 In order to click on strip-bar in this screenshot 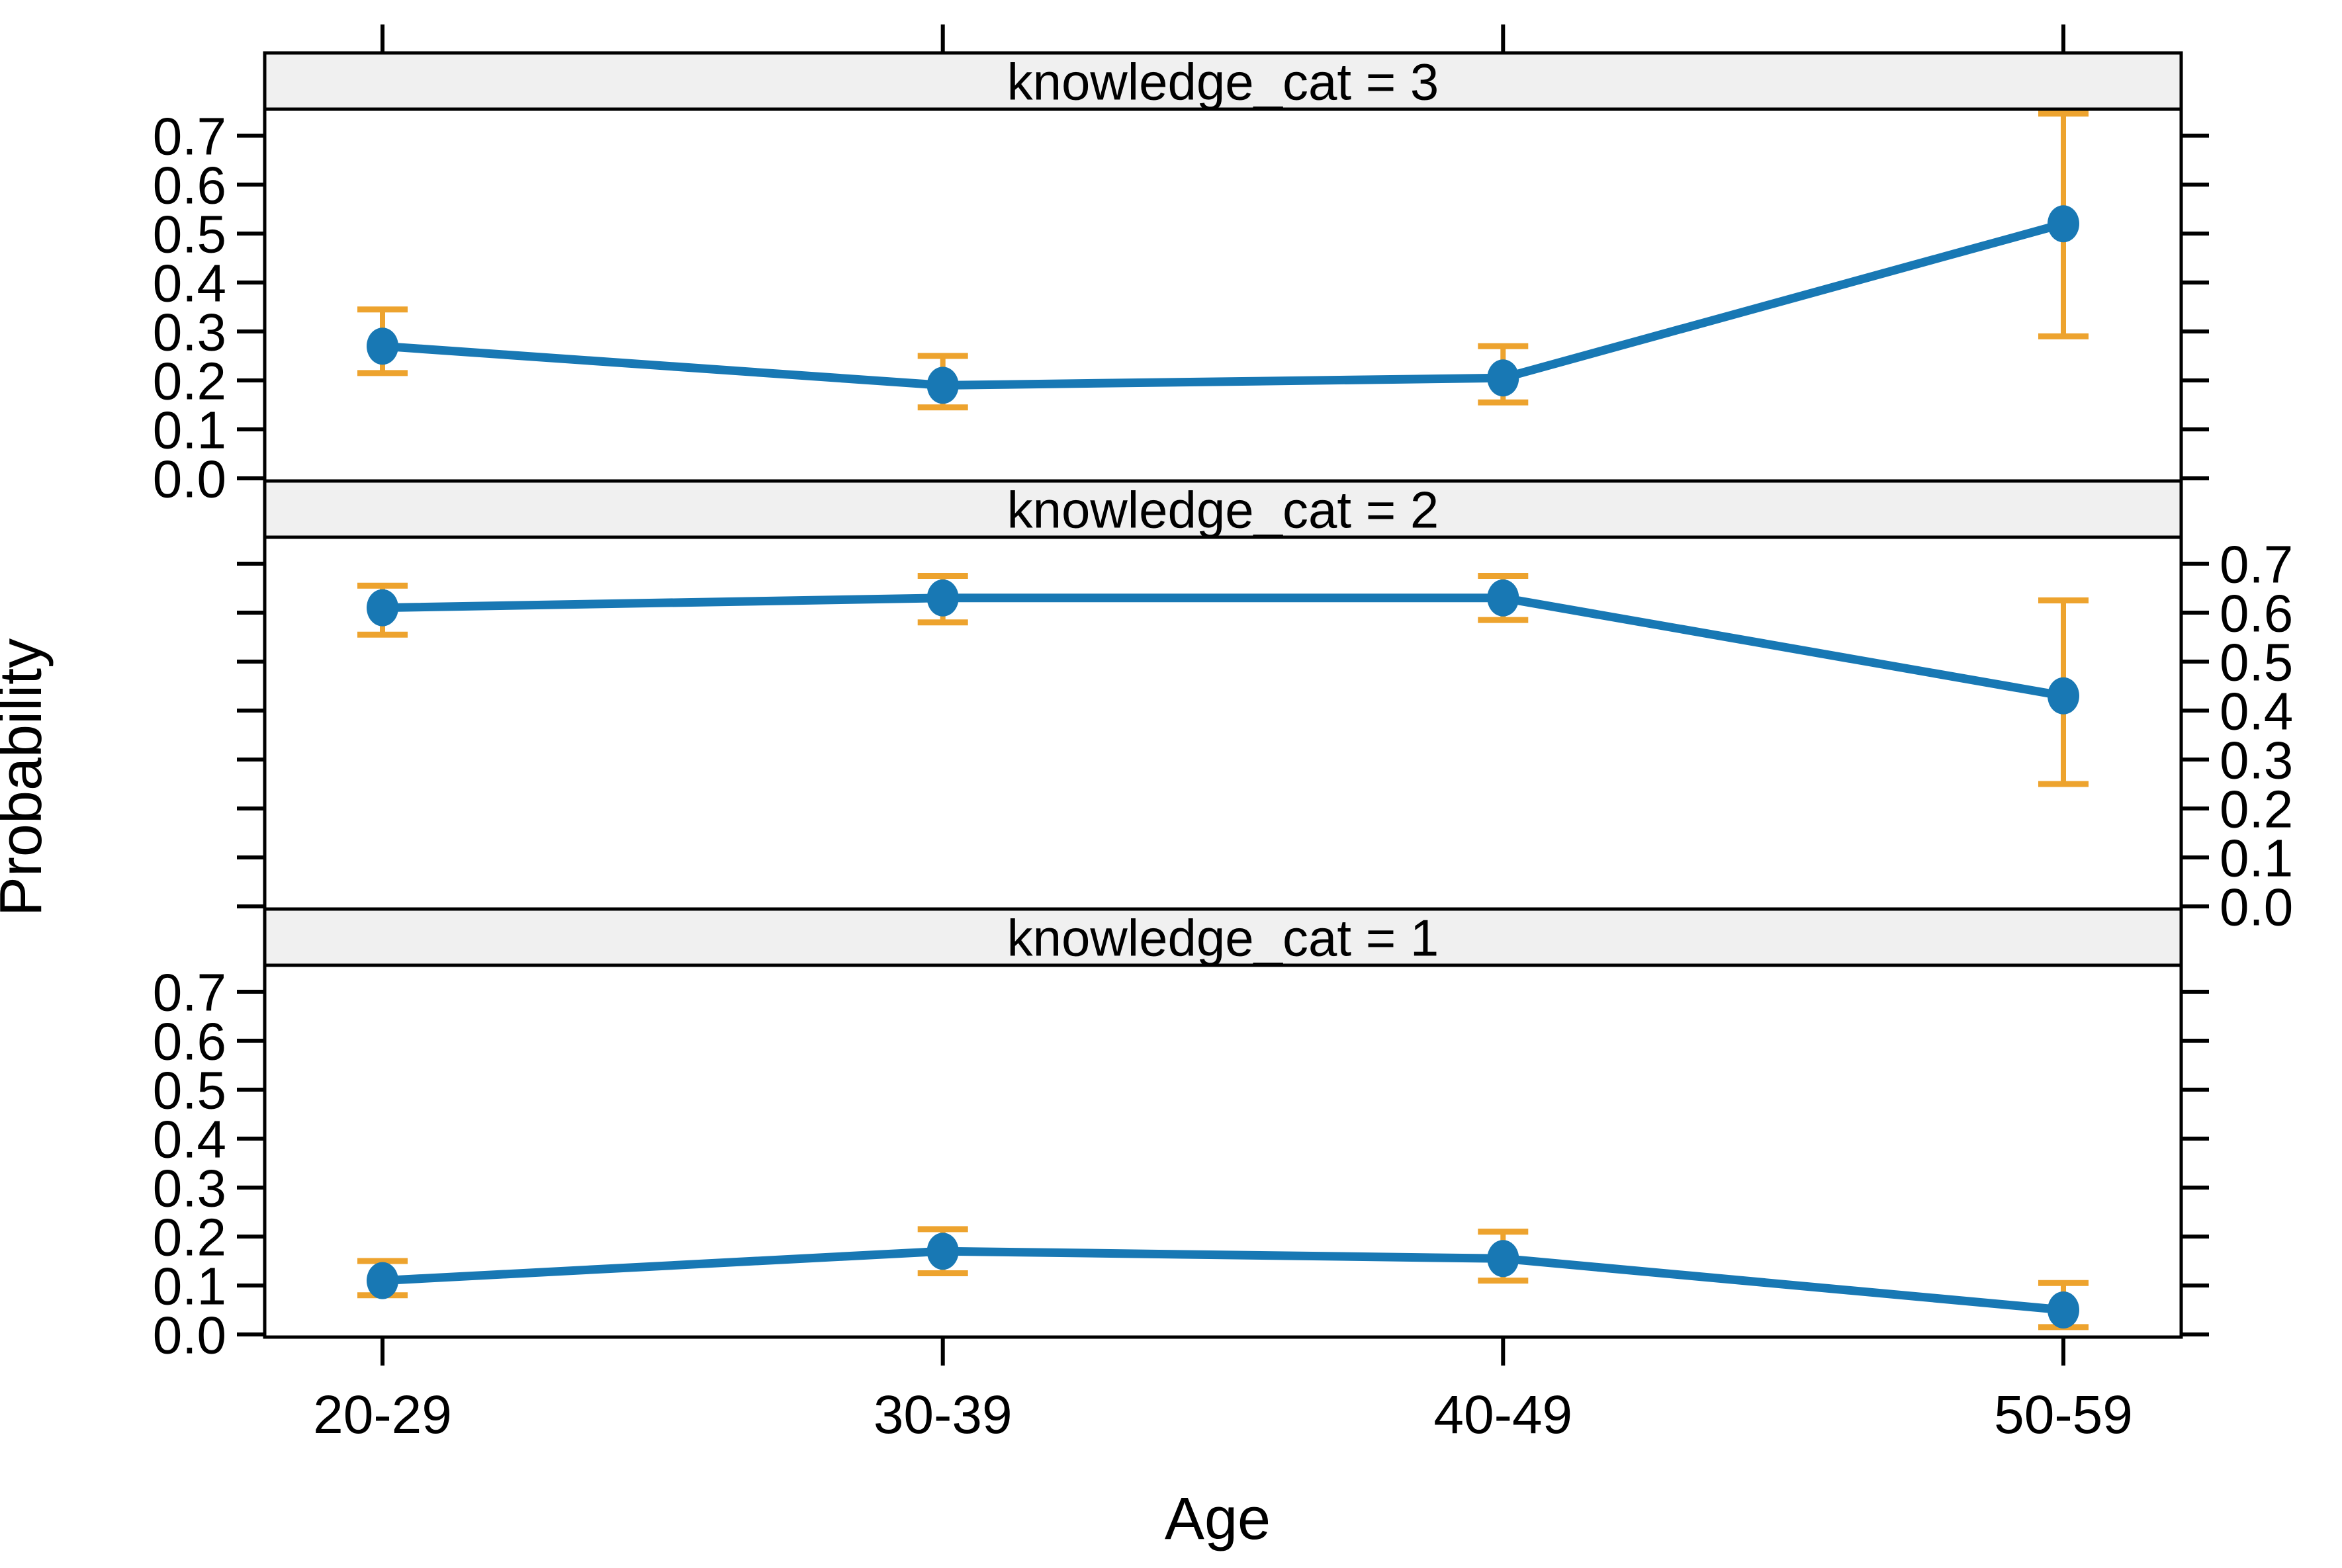, I will do `click(1223, 509)`.